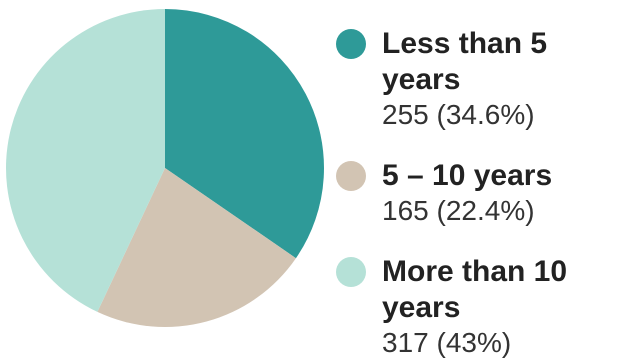 The height and width of the screenshot is (360, 630). What do you see at coordinates (458, 210) in the screenshot?
I see `legend-value-5-to-10-years: 165 (22.4%)` at bounding box center [458, 210].